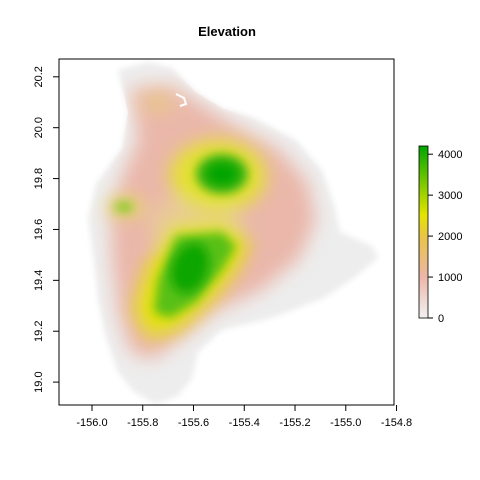  I want to click on hualalai-green, so click(124, 207).